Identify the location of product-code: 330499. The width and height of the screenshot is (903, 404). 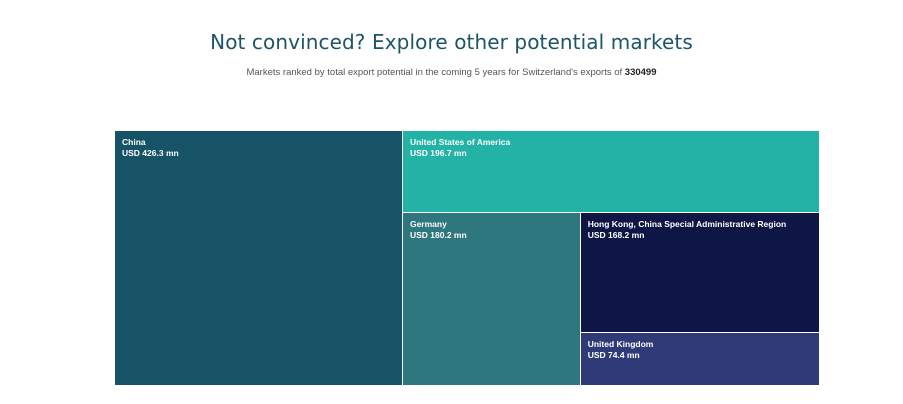
(640, 72).